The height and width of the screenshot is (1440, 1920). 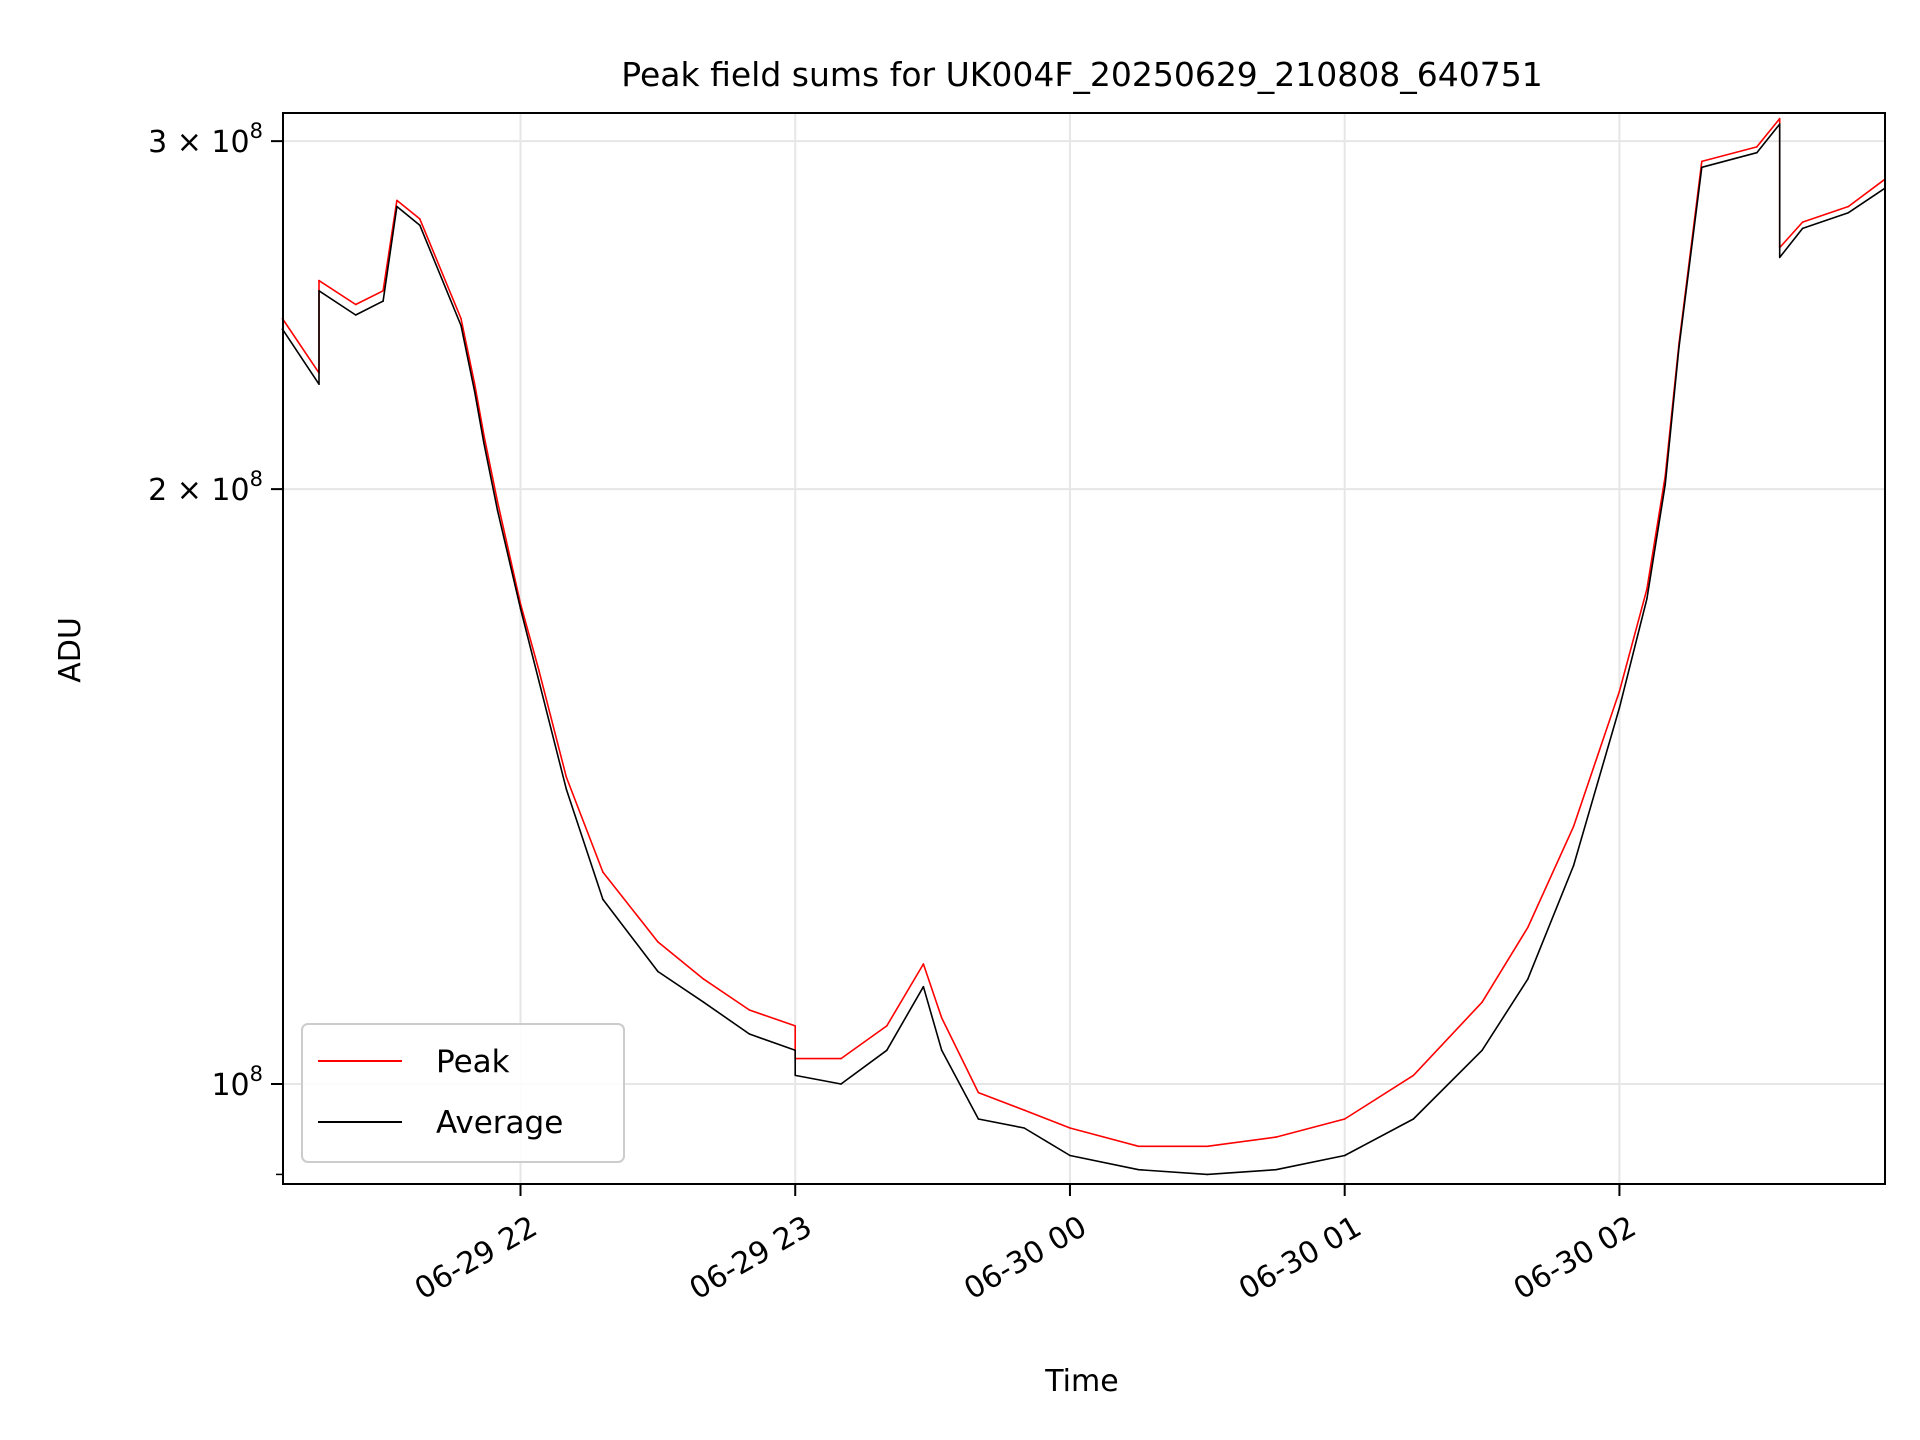 What do you see at coordinates (205, 139) in the screenshot?
I see `y-tick-label: 3 × 108` at bounding box center [205, 139].